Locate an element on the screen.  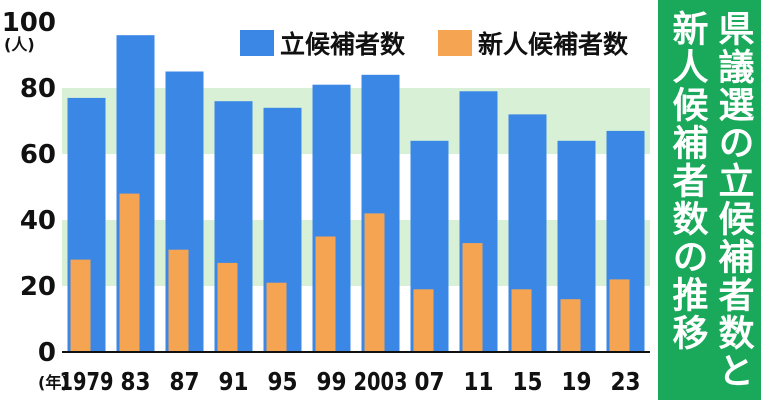
x-tick-label: 95 is located at coordinates (283, 381).